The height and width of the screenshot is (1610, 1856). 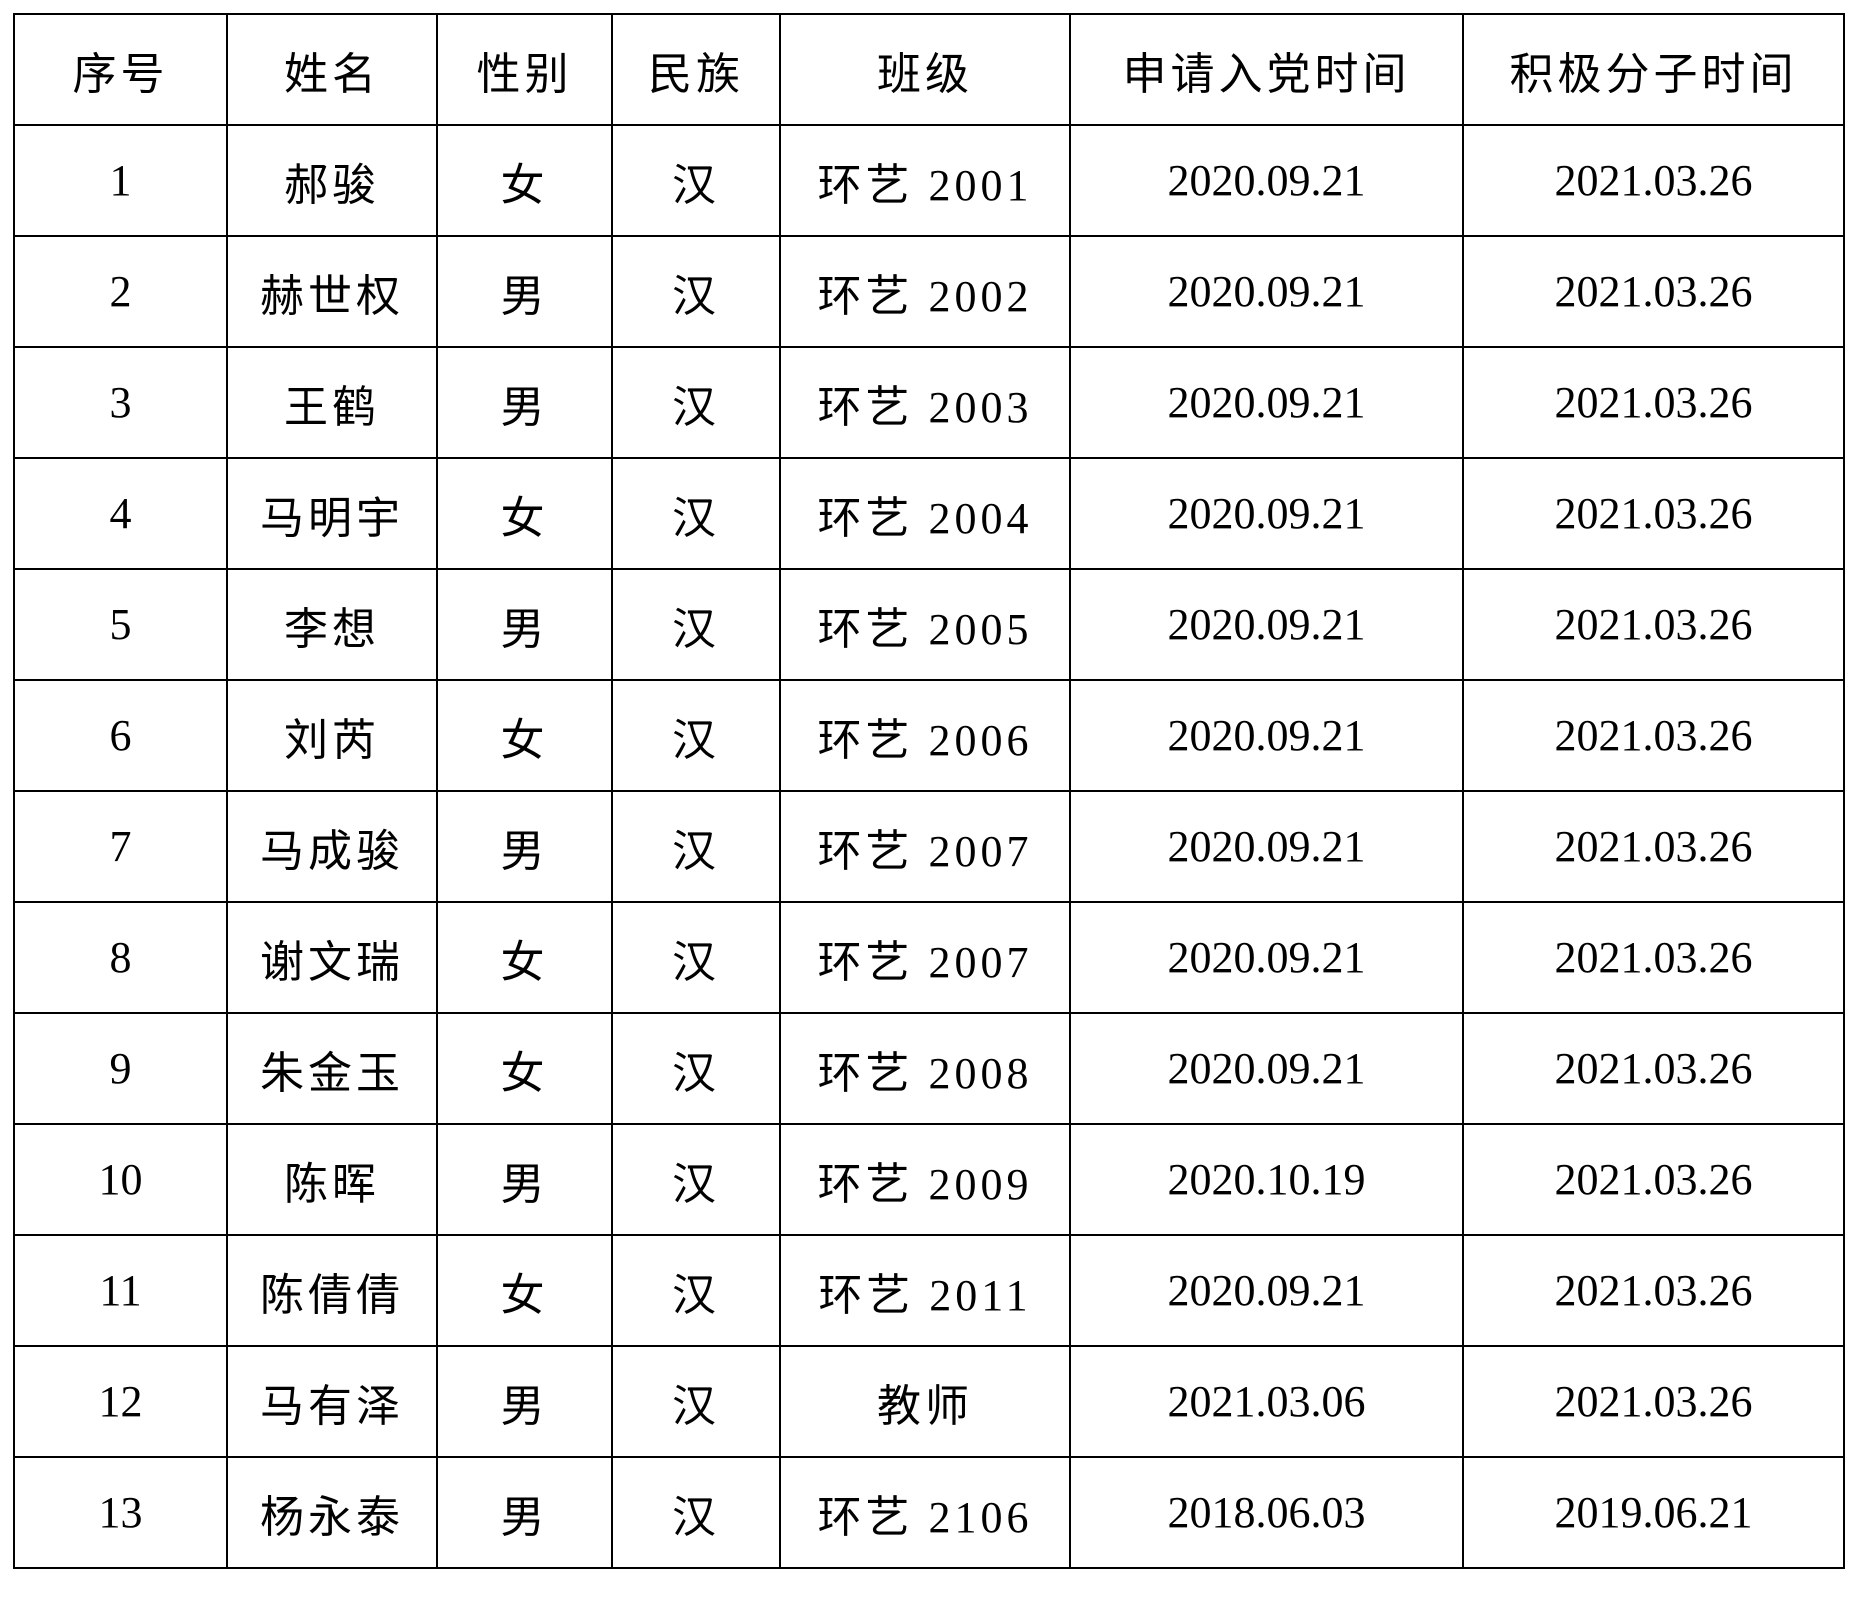 What do you see at coordinates (332, 735) in the screenshot?
I see `cell-col-name: 刘芮` at bounding box center [332, 735].